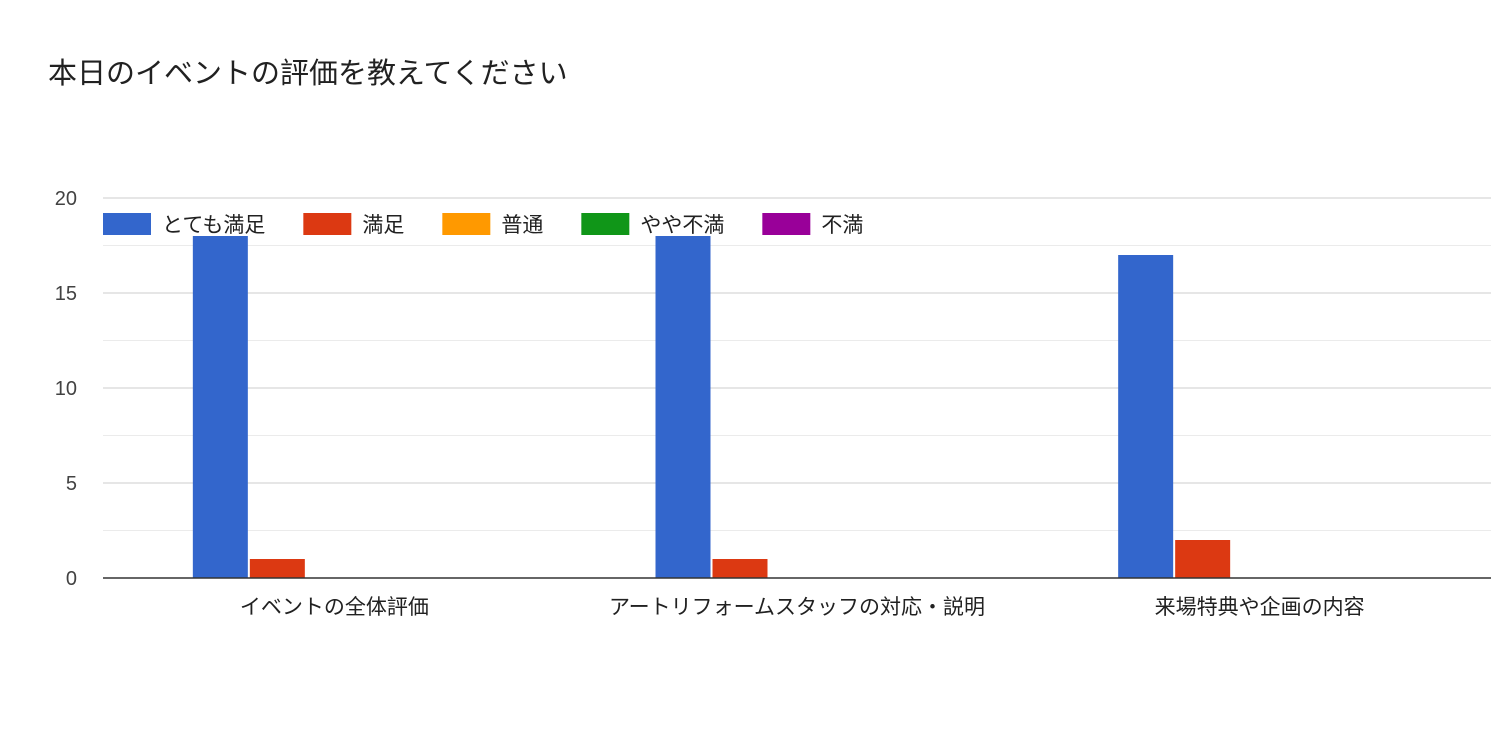 This screenshot has height=729, width=1491. Describe the element at coordinates (353, 225) in the screenshot. I see `legend-item: 満足` at that location.